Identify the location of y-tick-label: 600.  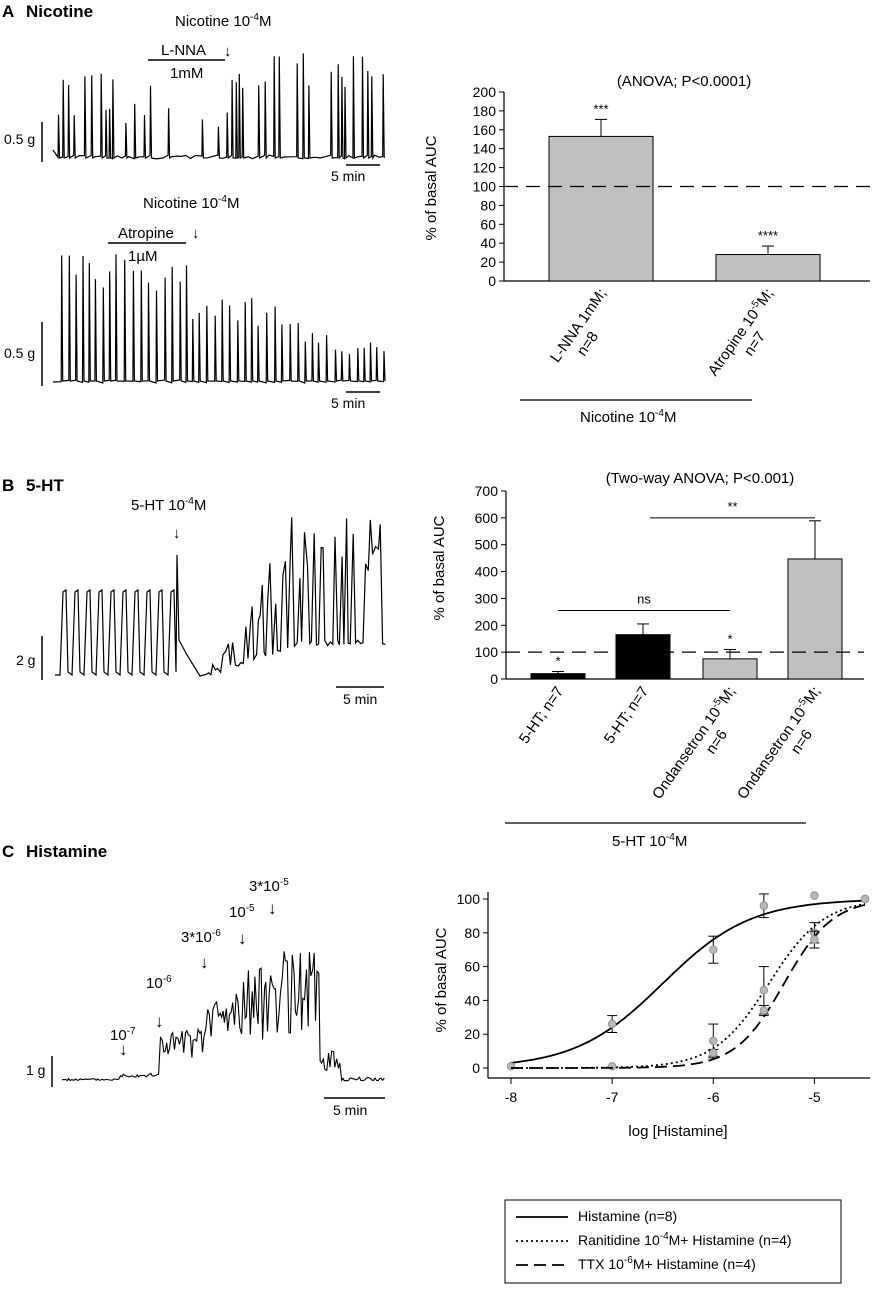
(487, 518).